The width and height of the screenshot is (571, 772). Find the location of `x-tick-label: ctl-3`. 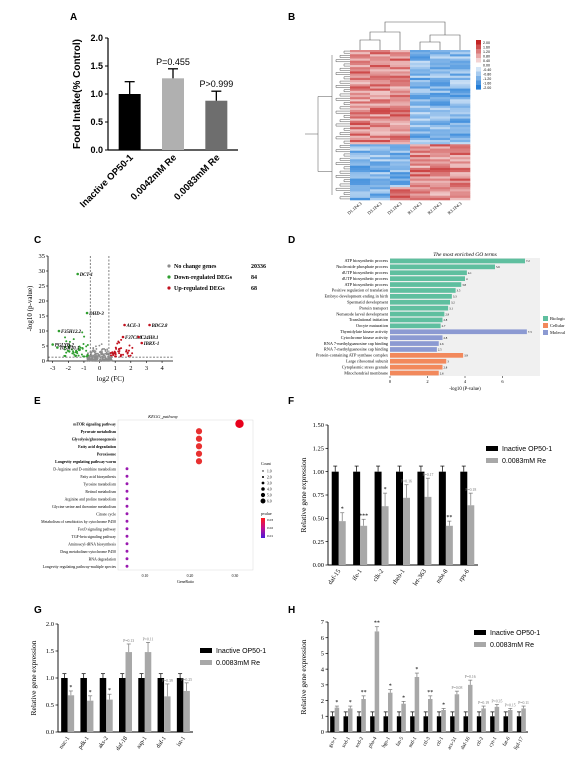

x-tick-label: ctl-3 is located at coordinates (427, 742).